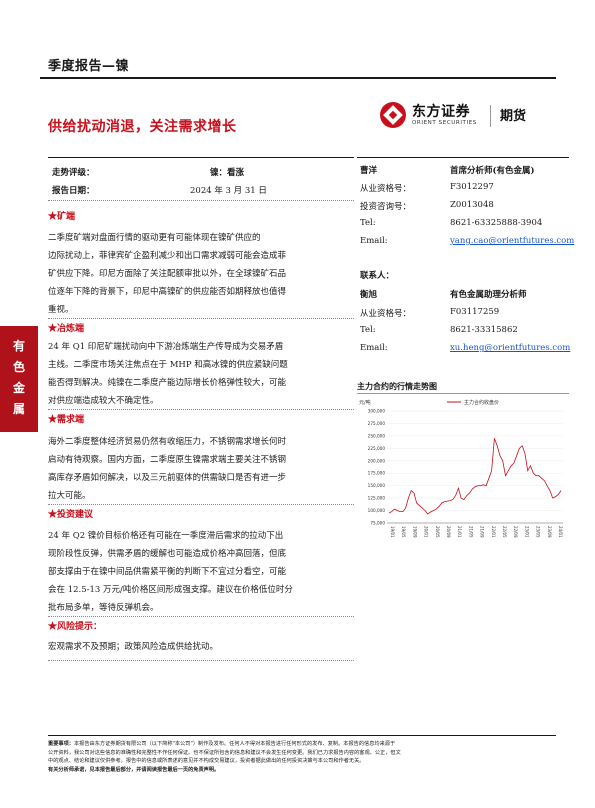 Image resolution: width=595 pixels, height=808 pixels. I want to click on trend-label: 走势评级：, so click(73, 173).